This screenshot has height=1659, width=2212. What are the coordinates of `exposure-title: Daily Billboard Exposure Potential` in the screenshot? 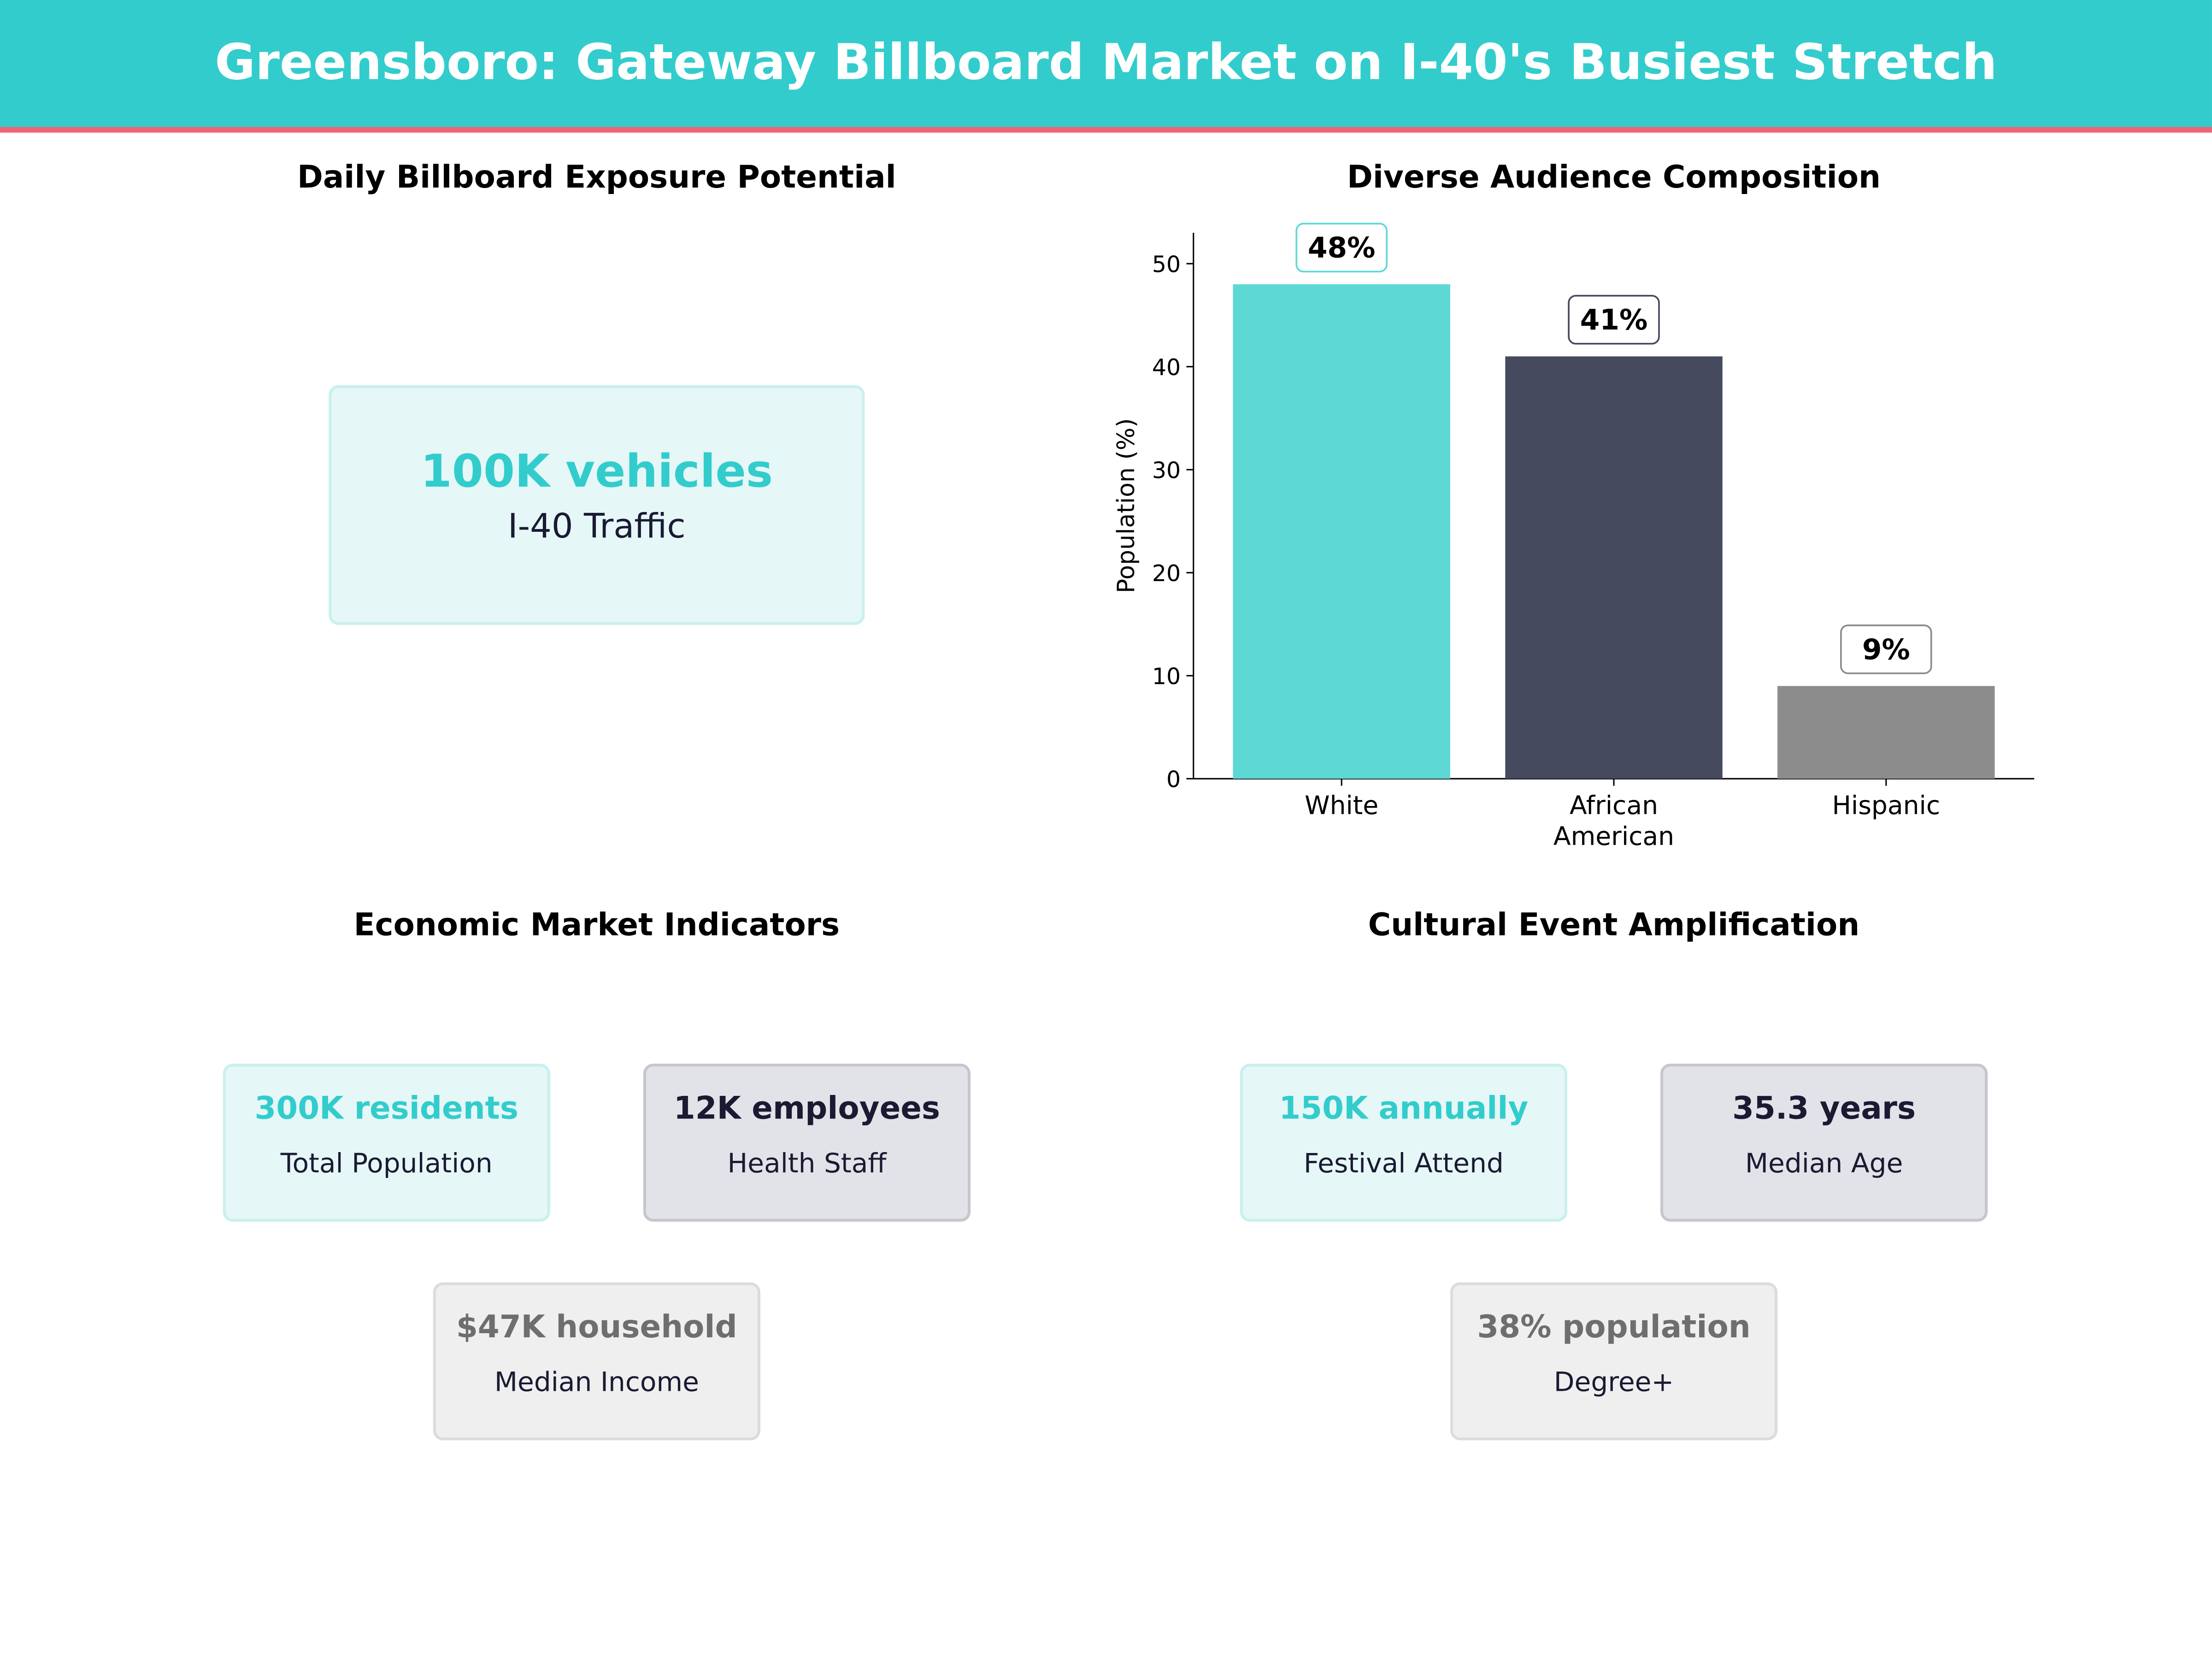 It's located at (596, 178).